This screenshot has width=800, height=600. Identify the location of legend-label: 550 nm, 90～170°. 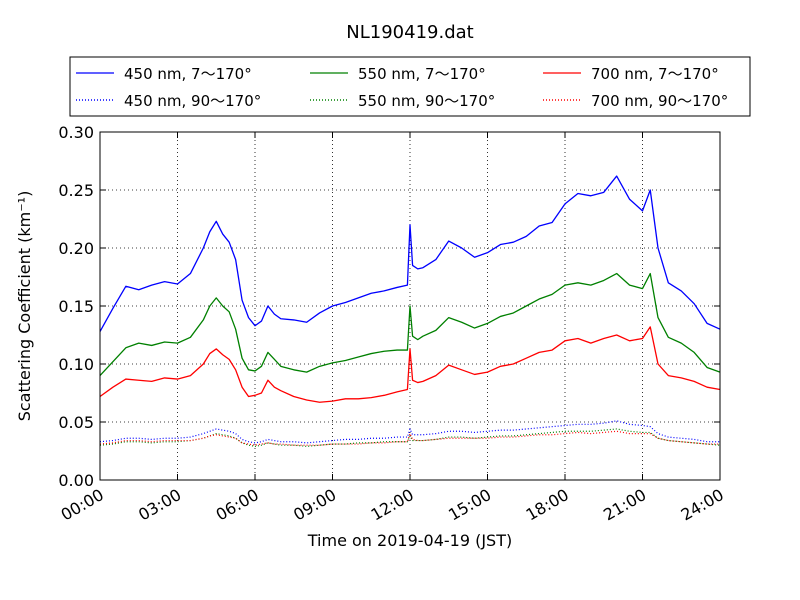
(426, 101).